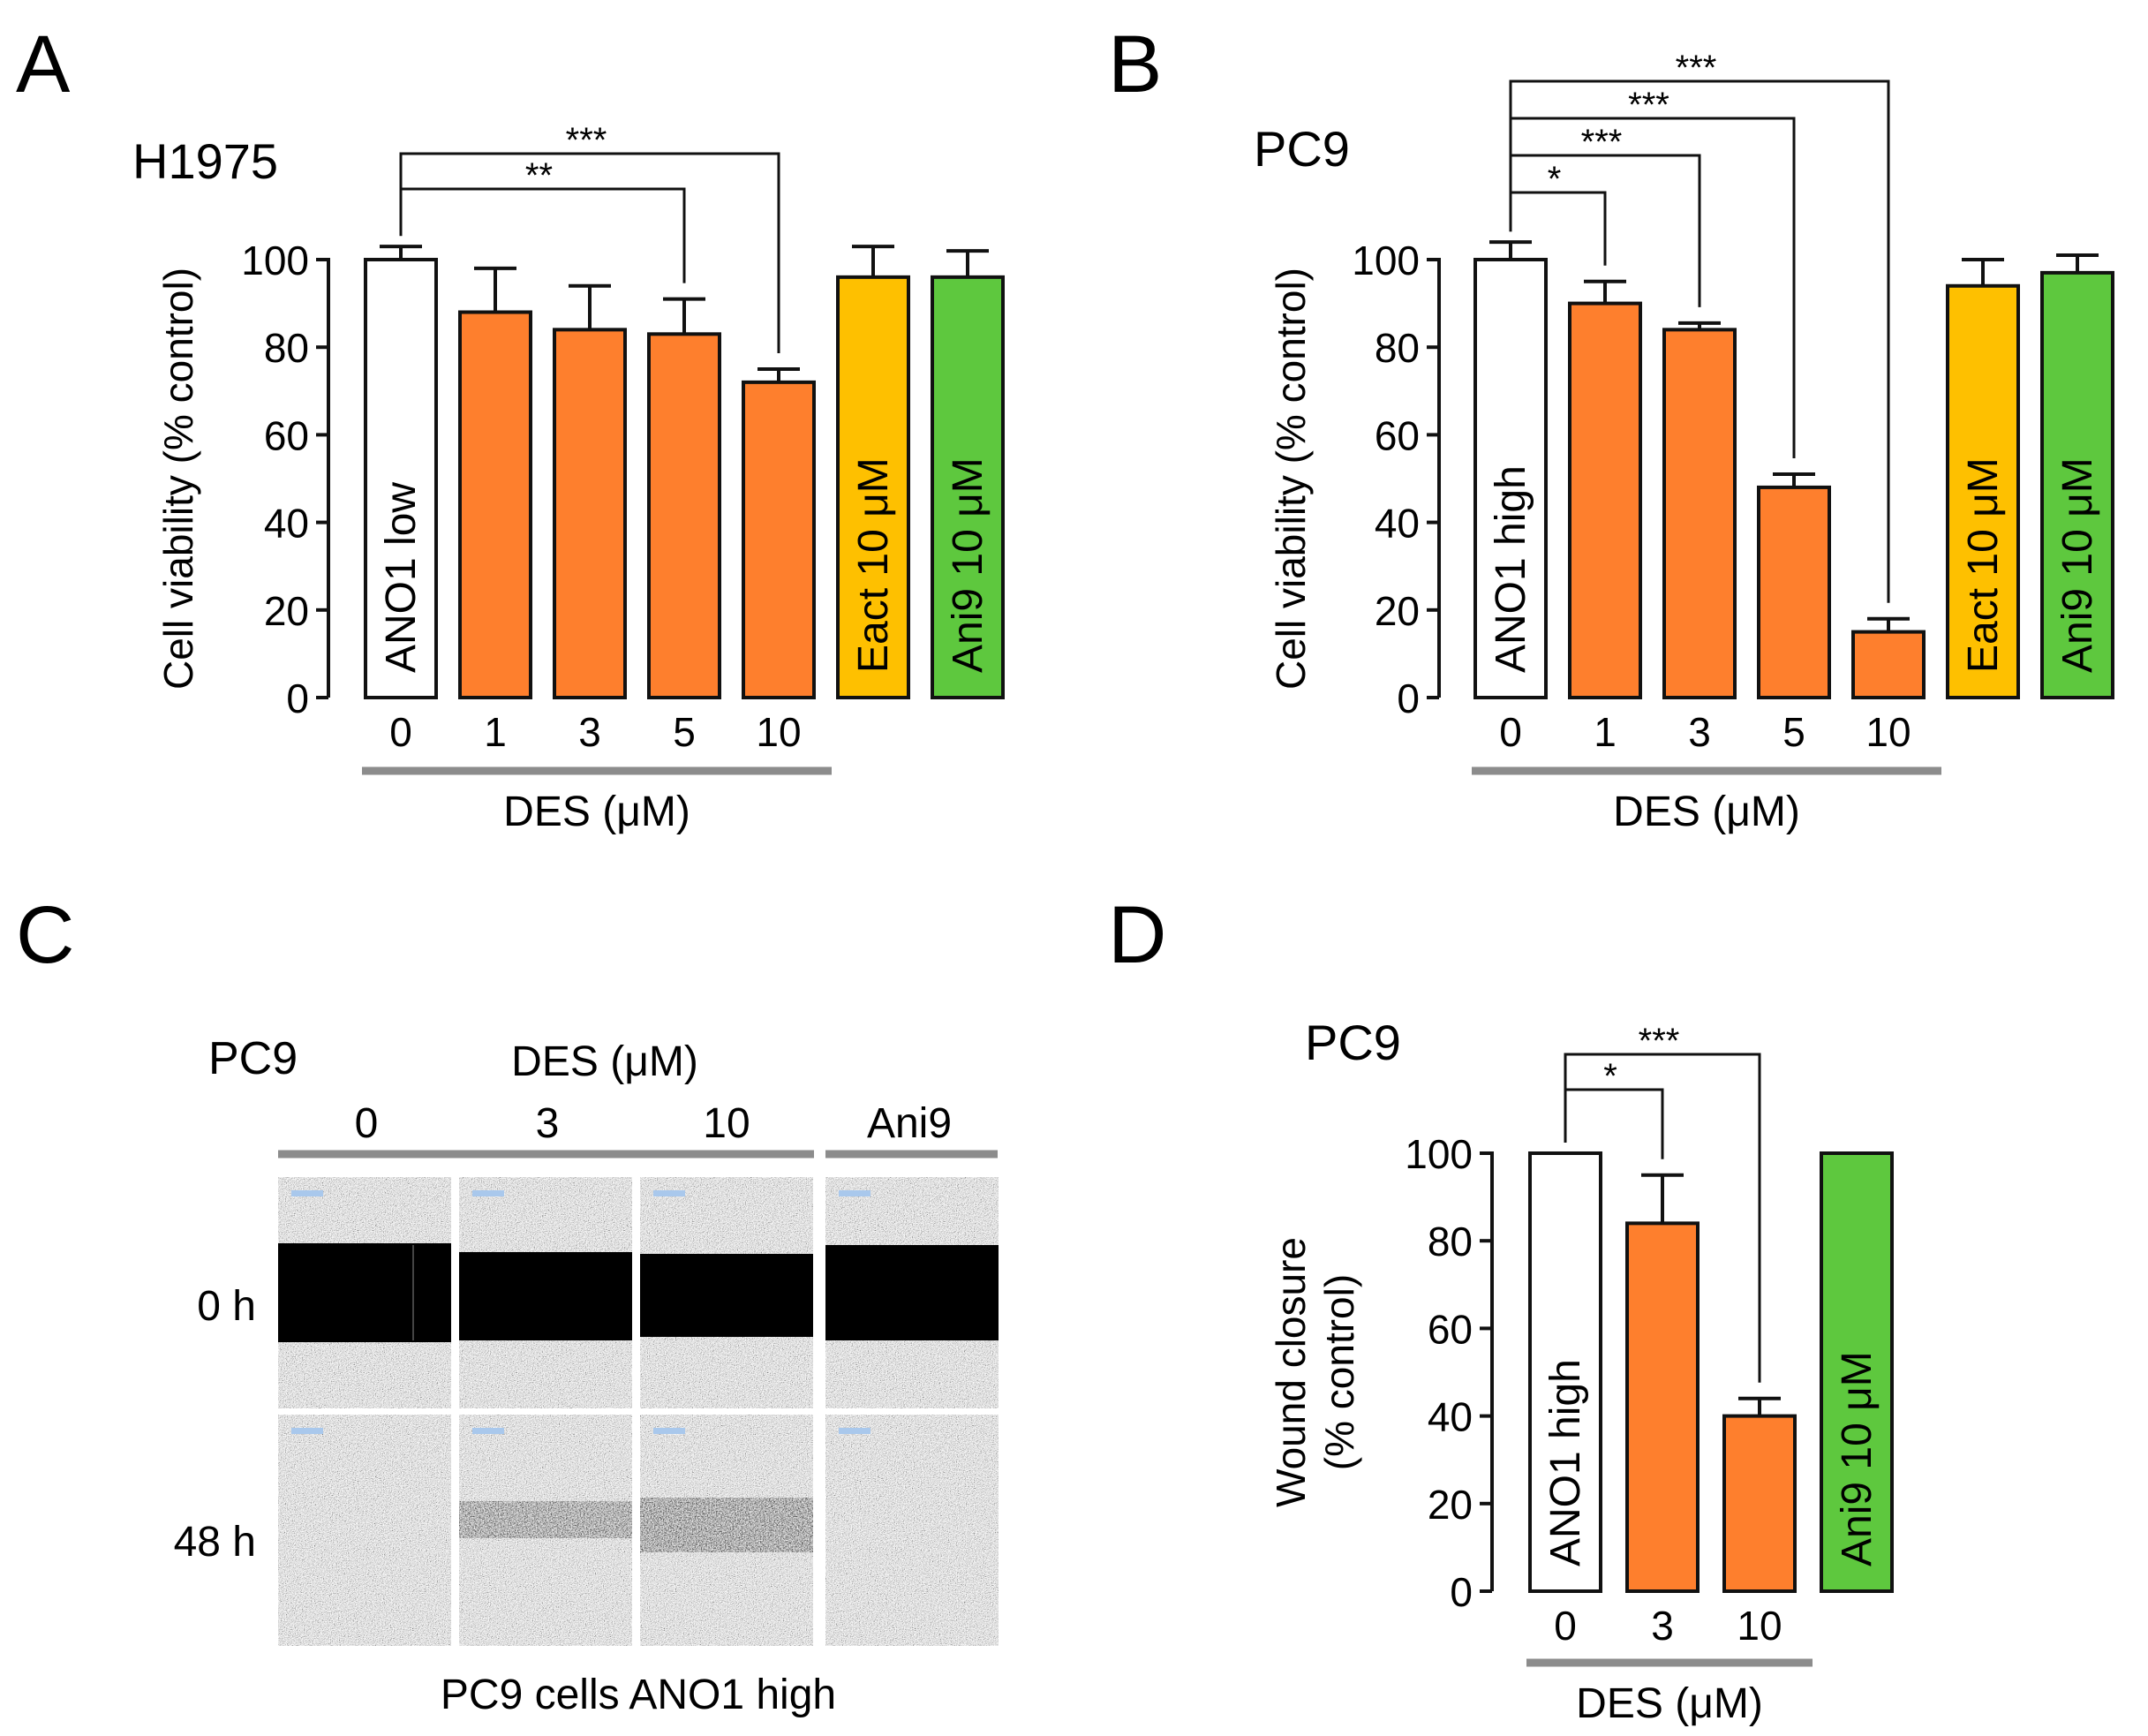  Describe the element at coordinates (1291, 1372) in the screenshot. I see `y-axis-label: Wound closure` at that location.